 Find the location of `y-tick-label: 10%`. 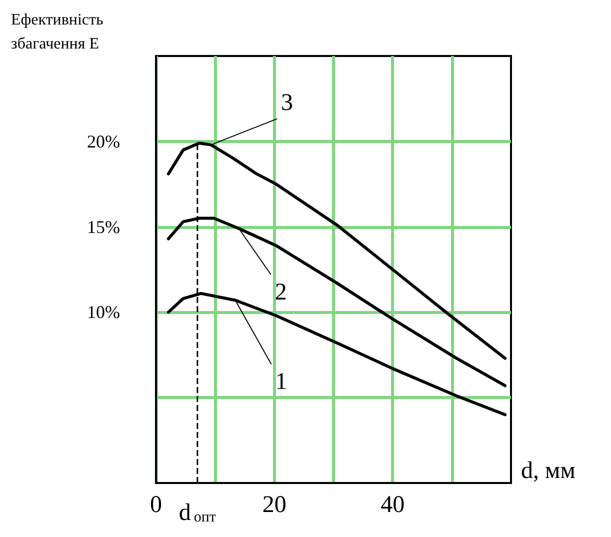

y-tick-label: 10% is located at coordinates (103, 312).